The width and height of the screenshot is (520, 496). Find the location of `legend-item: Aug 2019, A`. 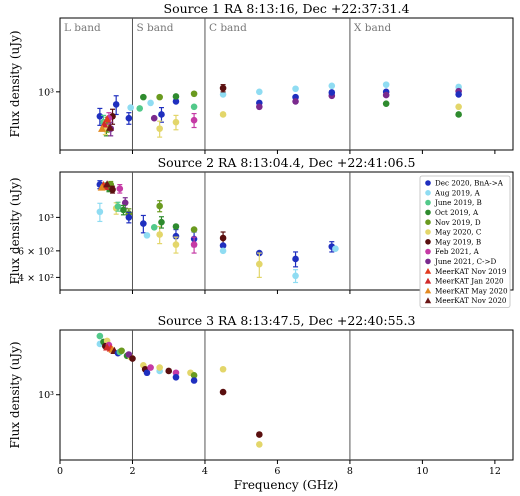

legend-item: Aug 2019, A is located at coordinates (453, 192).